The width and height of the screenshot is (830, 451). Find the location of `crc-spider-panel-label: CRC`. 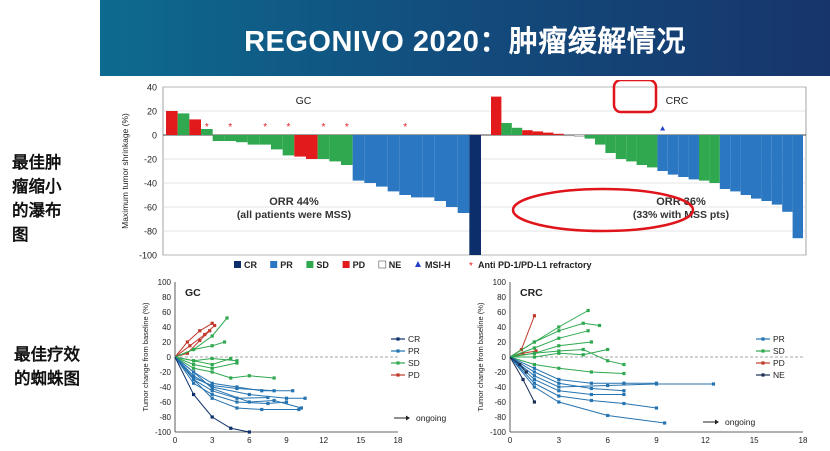

crc-spider-panel-label: CRC is located at coordinates (531, 293).